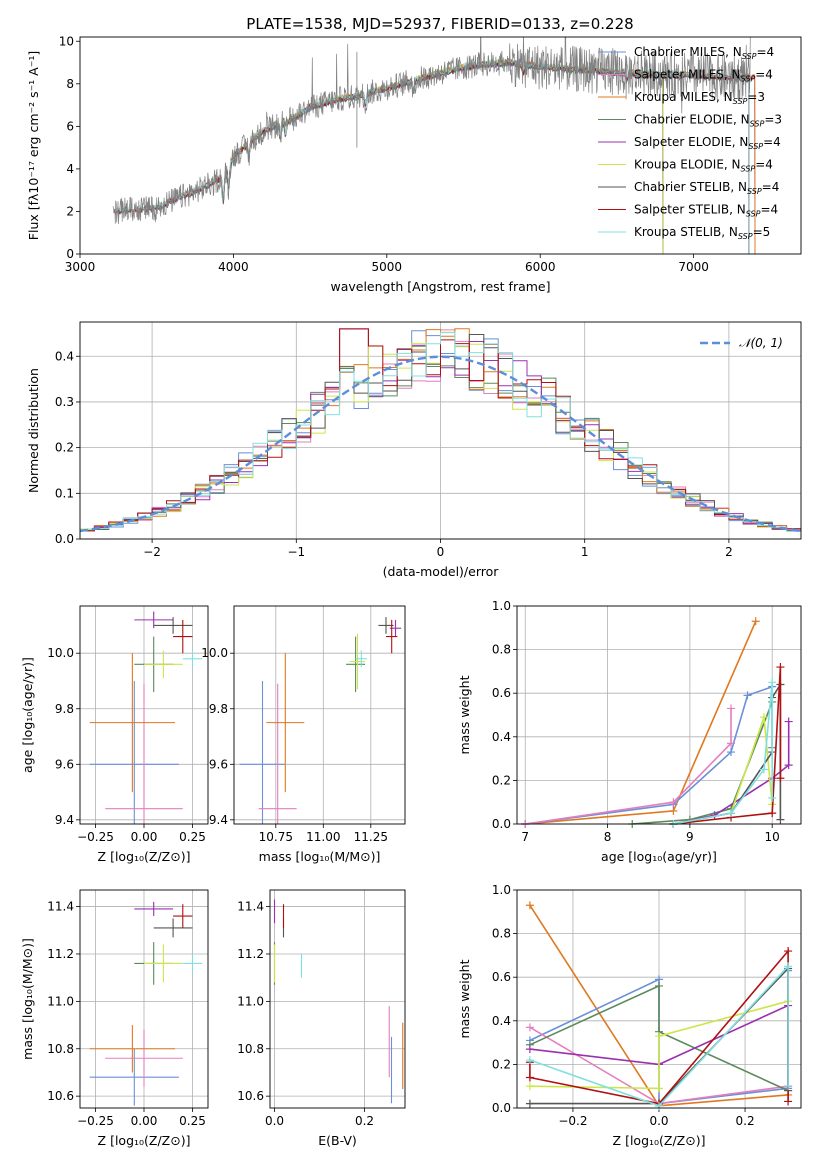 Image resolution: width=819 pixels, height=1170 pixels. I want to click on y-axis-label: mass weight, so click(464, 714).